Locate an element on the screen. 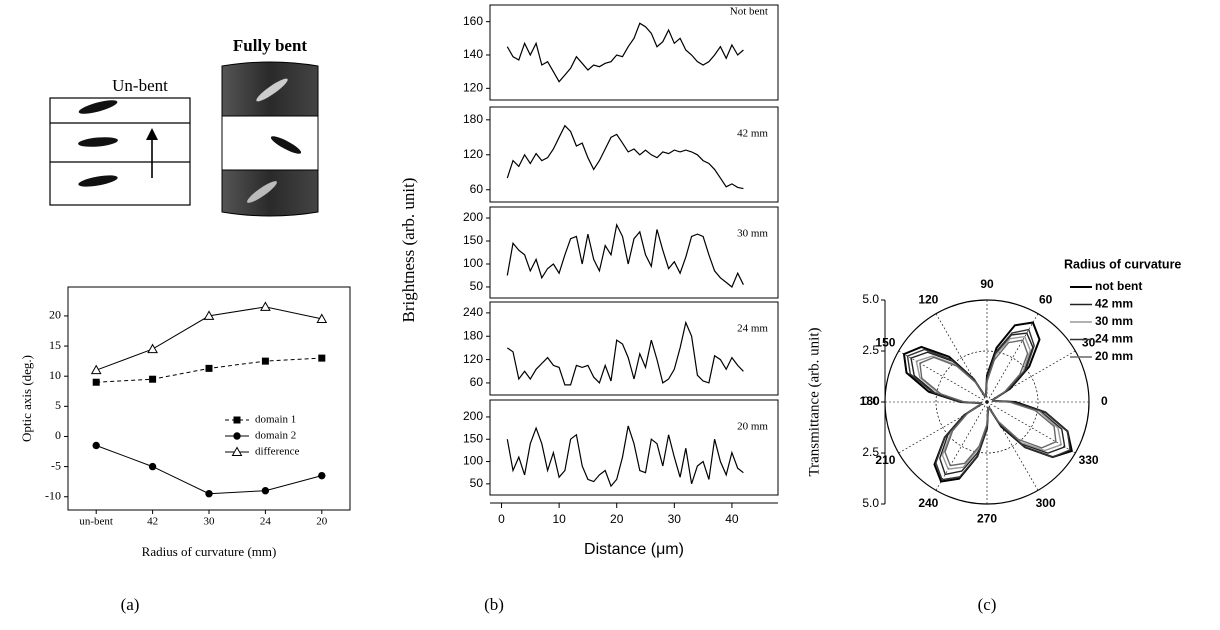  legend-title: Radius of curvature is located at coordinates (1122, 264).